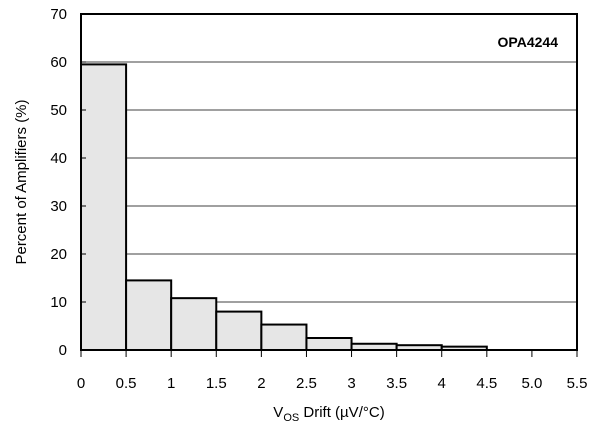 The image size is (600, 433). Describe the element at coordinates (261, 383) in the screenshot. I see `x-tick-label: 2` at that location.